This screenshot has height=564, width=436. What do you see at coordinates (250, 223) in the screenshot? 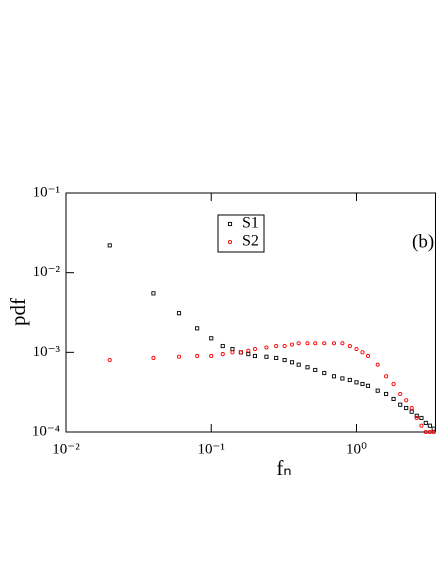
I see `legend-label: S1` at bounding box center [250, 223].